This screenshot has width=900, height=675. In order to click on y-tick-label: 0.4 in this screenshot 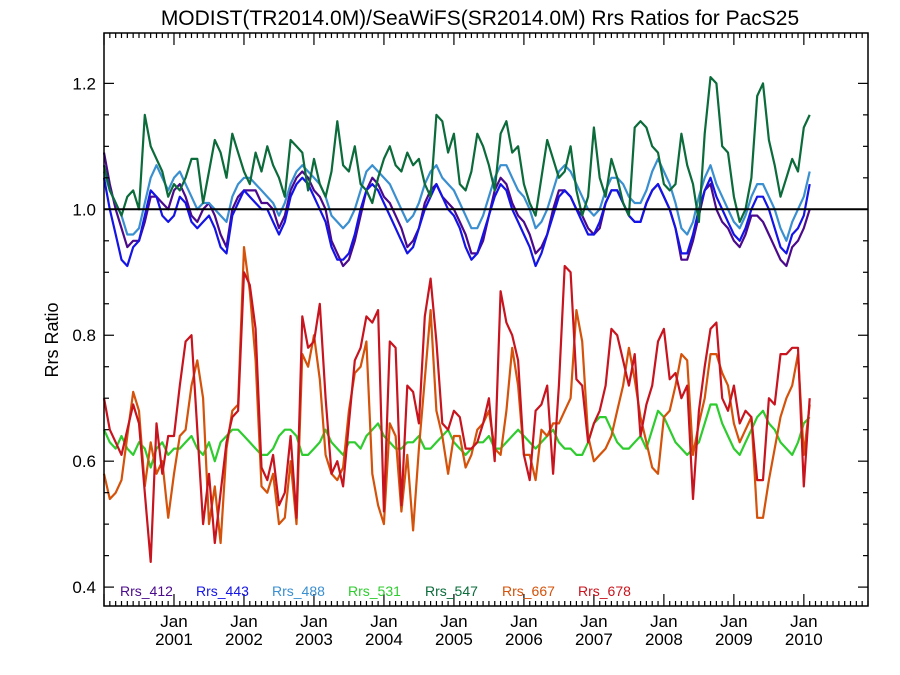, I will do `click(84, 587)`.